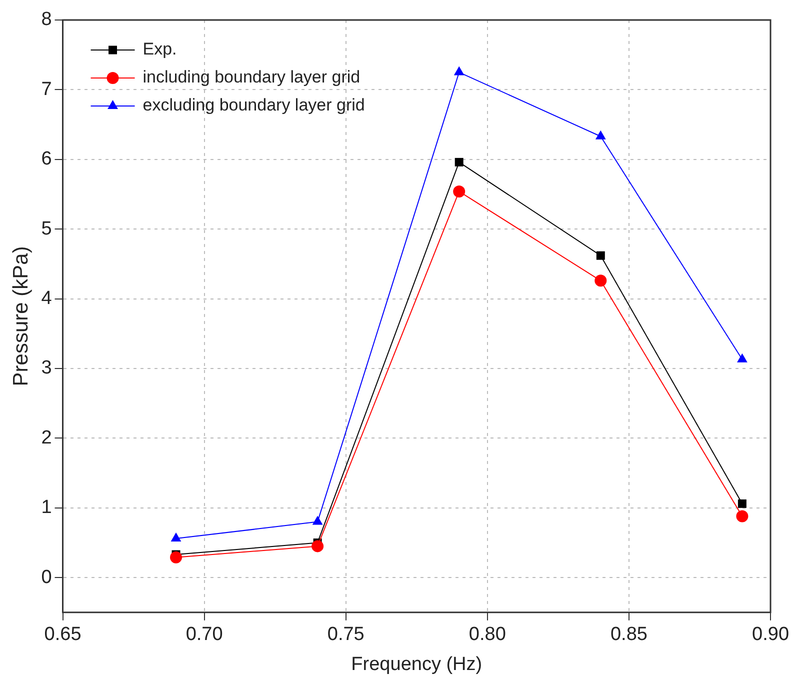  What do you see at coordinates (204, 635) in the screenshot?
I see `x-tick-label: 0.70` at bounding box center [204, 635].